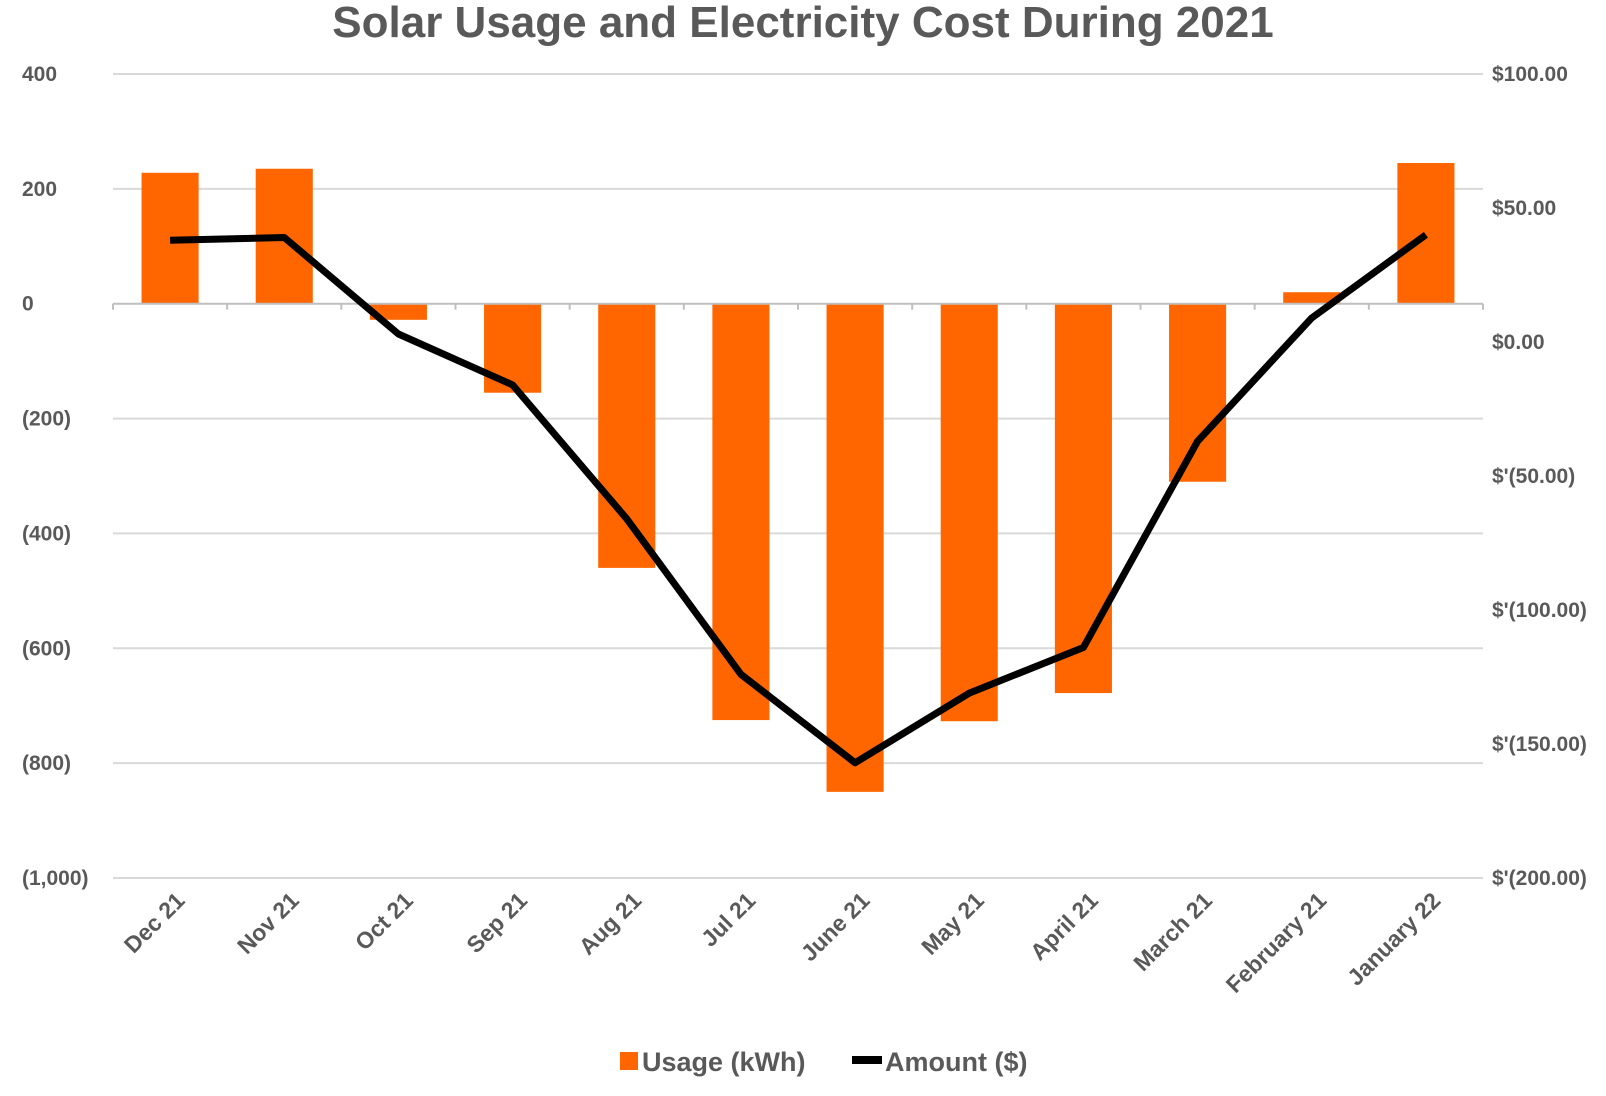 The height and width of the screenshot is (1096, 1606). What do you see at coordinates (1518, 342) in the screenshot?
I see `right-tick-label: $0.00` at bounding box center [1518, 342].